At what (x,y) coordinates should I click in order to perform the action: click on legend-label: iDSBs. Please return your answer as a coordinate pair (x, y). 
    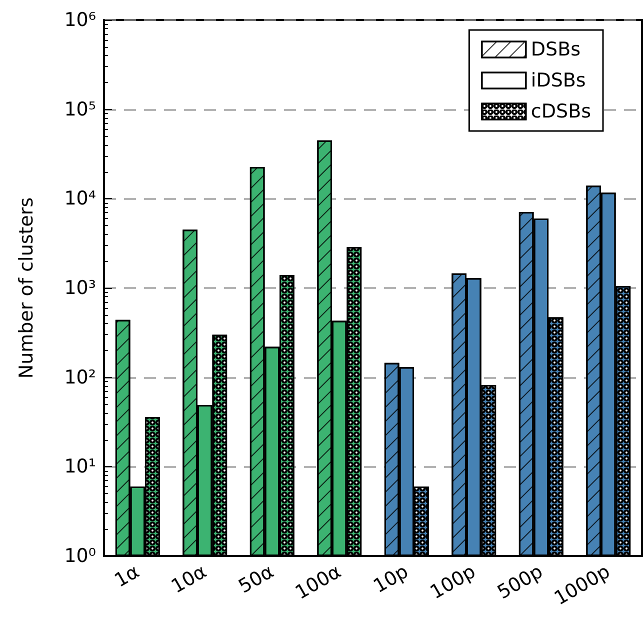
    Looking at the image, I should click on (558, 81).